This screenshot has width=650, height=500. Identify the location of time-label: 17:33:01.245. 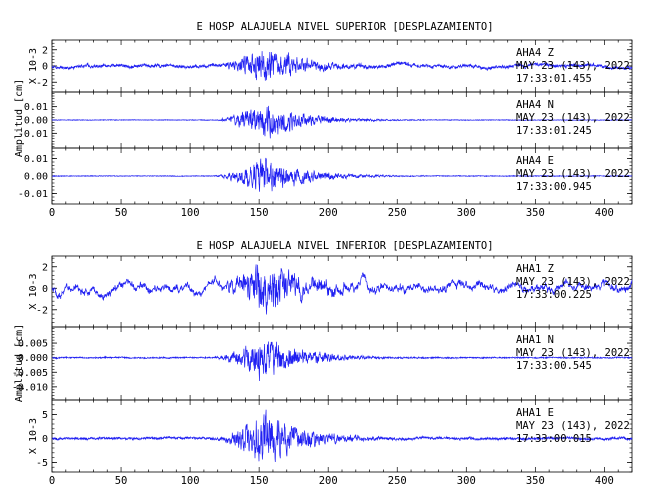
(554, 131).